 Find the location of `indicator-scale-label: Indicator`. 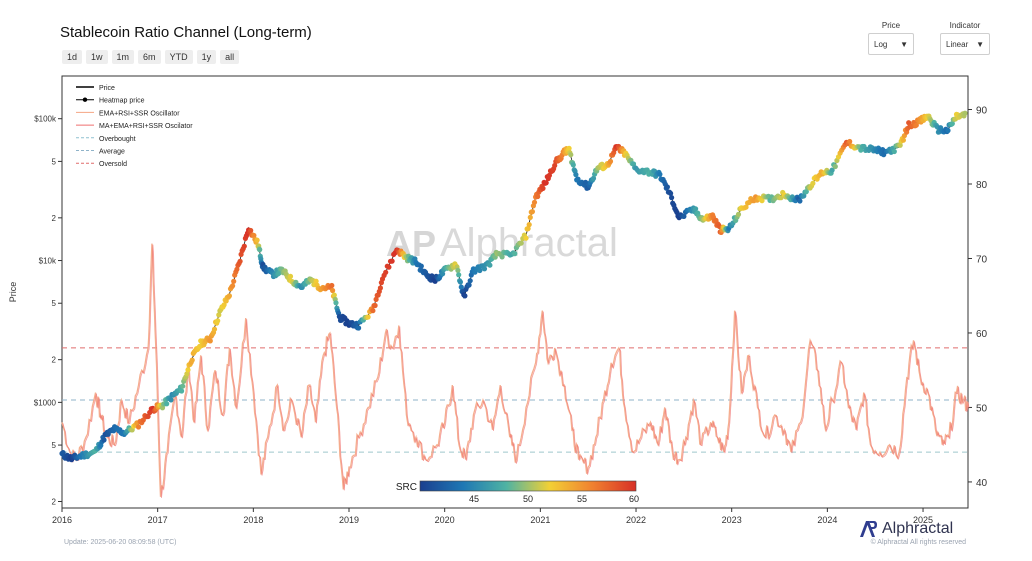

indicator-scale-label: Indicator is located at coordinates (965, 25).